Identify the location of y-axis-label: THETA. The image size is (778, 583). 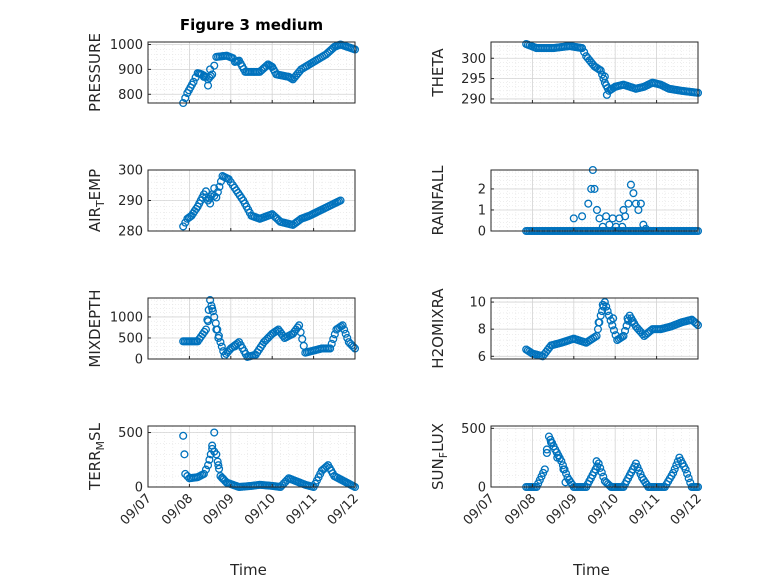
(438, 73).